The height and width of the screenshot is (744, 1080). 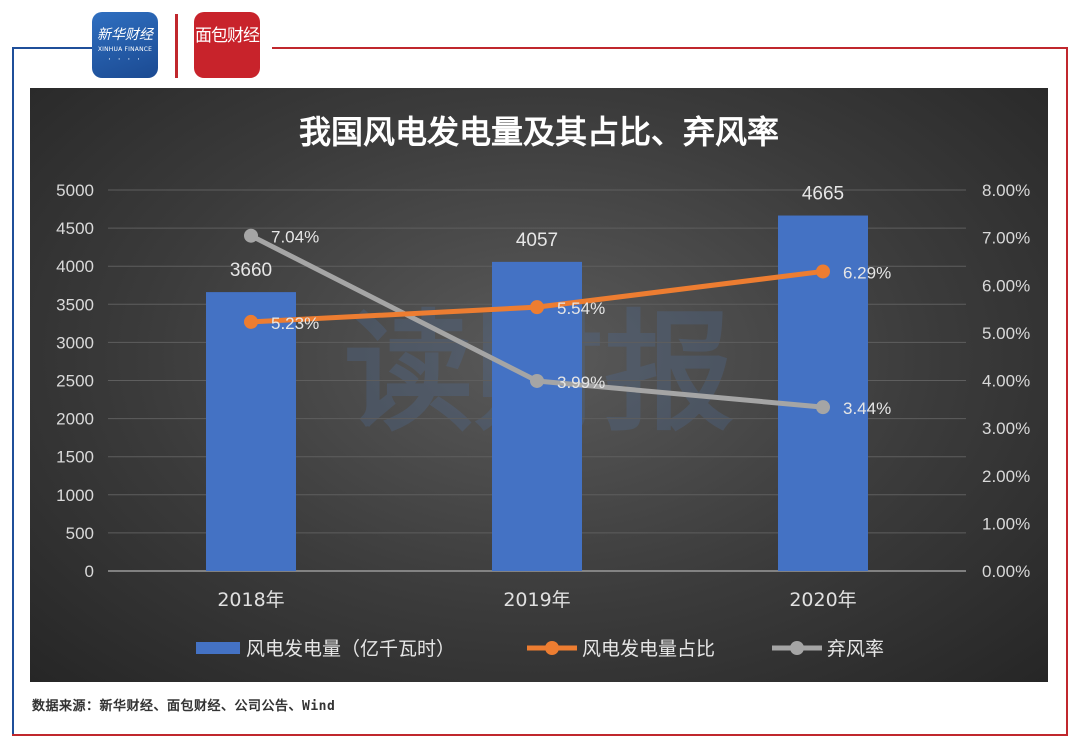 What do you see at coordinates (855, 649) in the screenshot?
I see `legend-label-curtailment: 弃风率` at bounding box center [855, 649].